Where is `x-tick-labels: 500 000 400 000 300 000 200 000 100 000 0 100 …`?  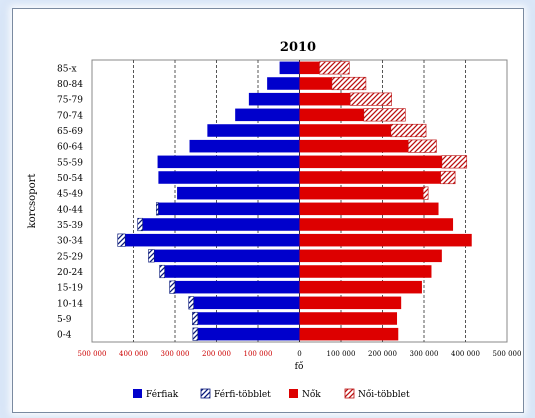
x-tick-labels: 500 000 400 000 300 000 200 000 100 000 0 100 … is located at coordinates (300, 354).